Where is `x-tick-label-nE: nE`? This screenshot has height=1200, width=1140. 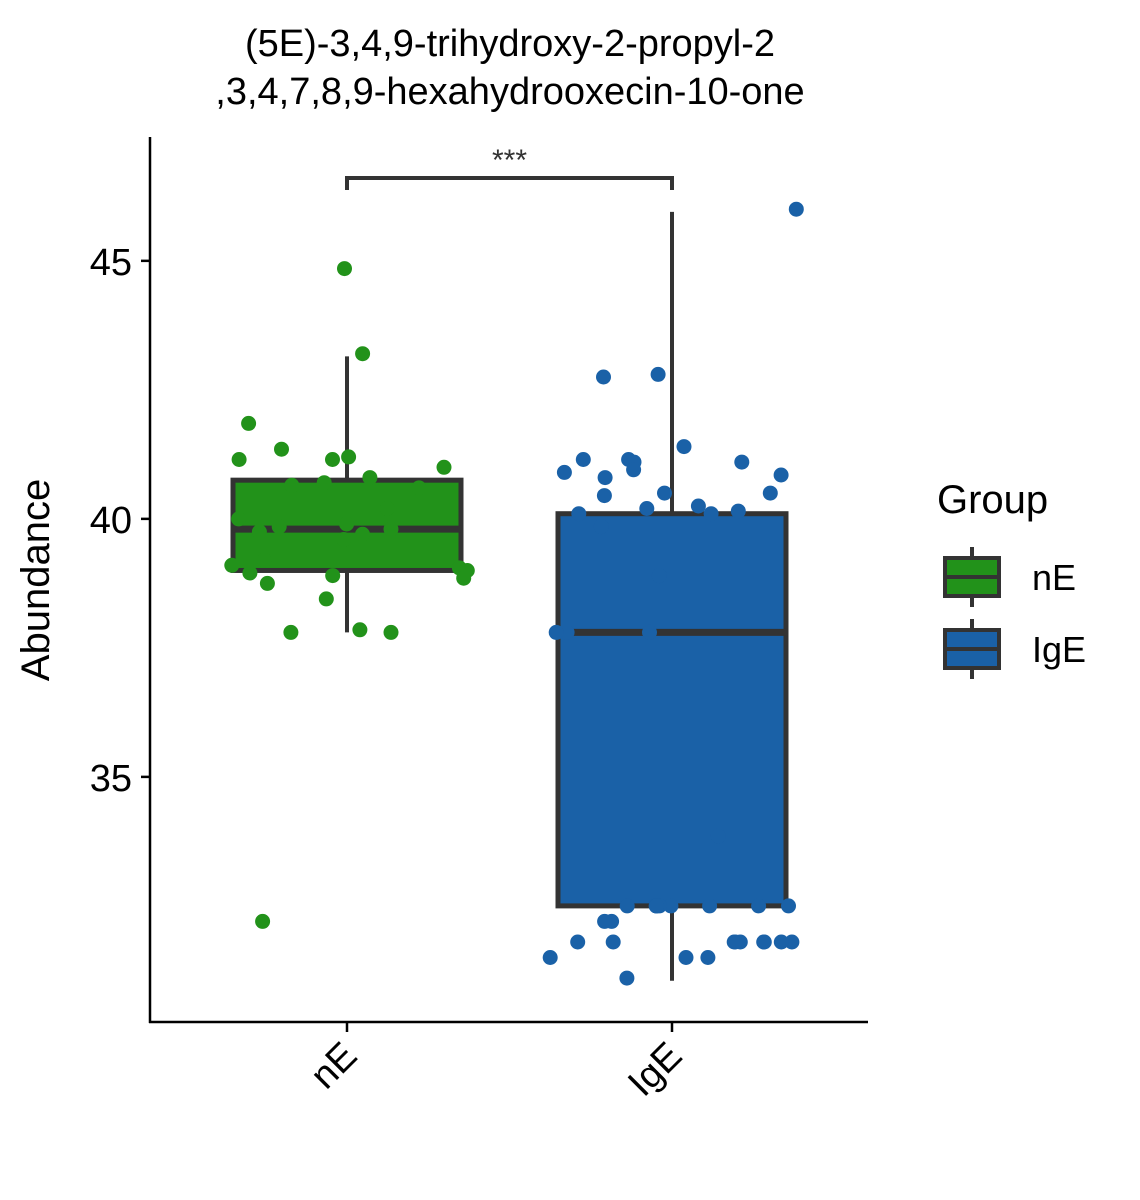 x-tick-label-nE: nE is located at coordinates (334, 1066).